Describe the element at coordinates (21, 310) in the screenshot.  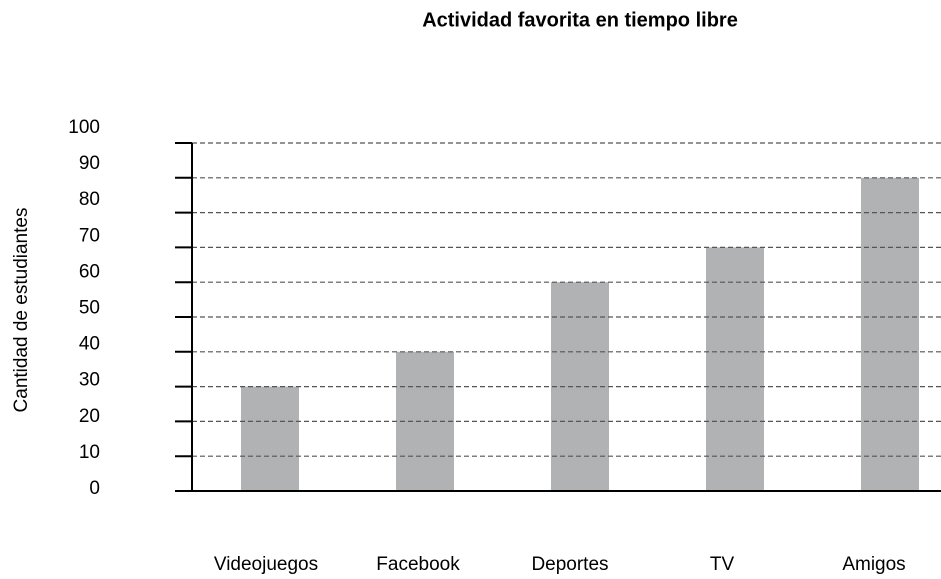
I see `y-axis-label: Cantidad de estudiantes` at that location.